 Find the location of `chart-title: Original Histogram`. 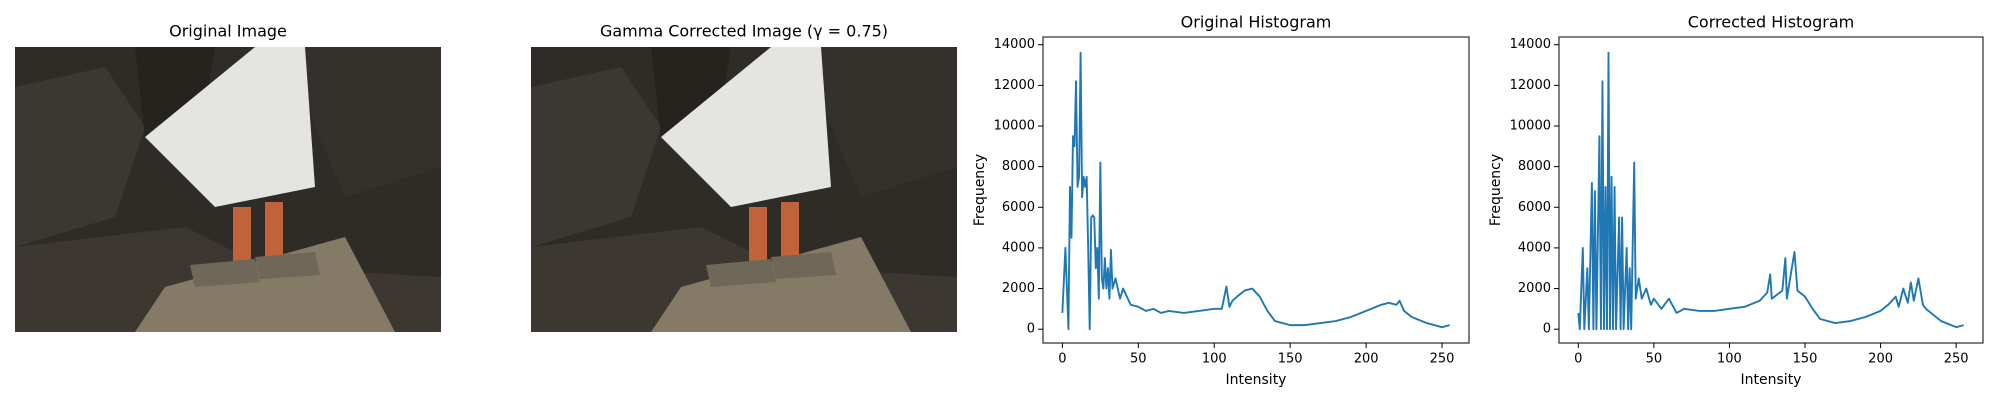

chart-title: Original Histogram is located at coordinates (1256, 22).